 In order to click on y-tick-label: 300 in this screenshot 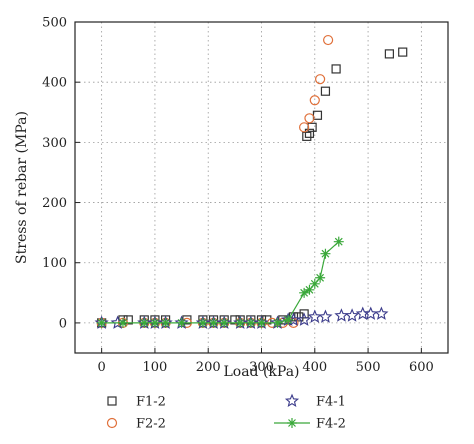, I will do `click(54, 143)`.